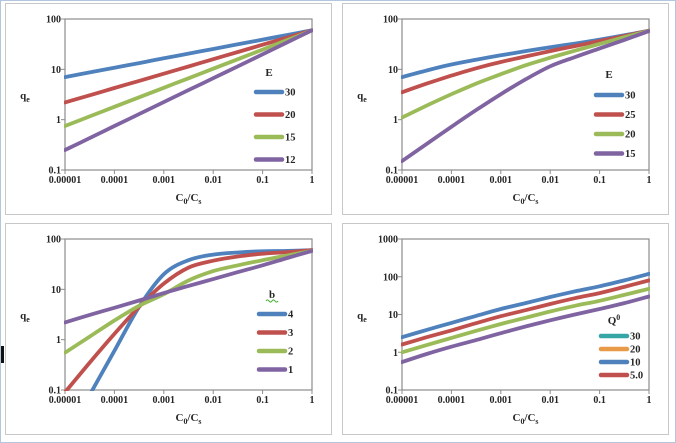 The image size is (676, 443). I want to click on stray-mark, so click(2, 354).